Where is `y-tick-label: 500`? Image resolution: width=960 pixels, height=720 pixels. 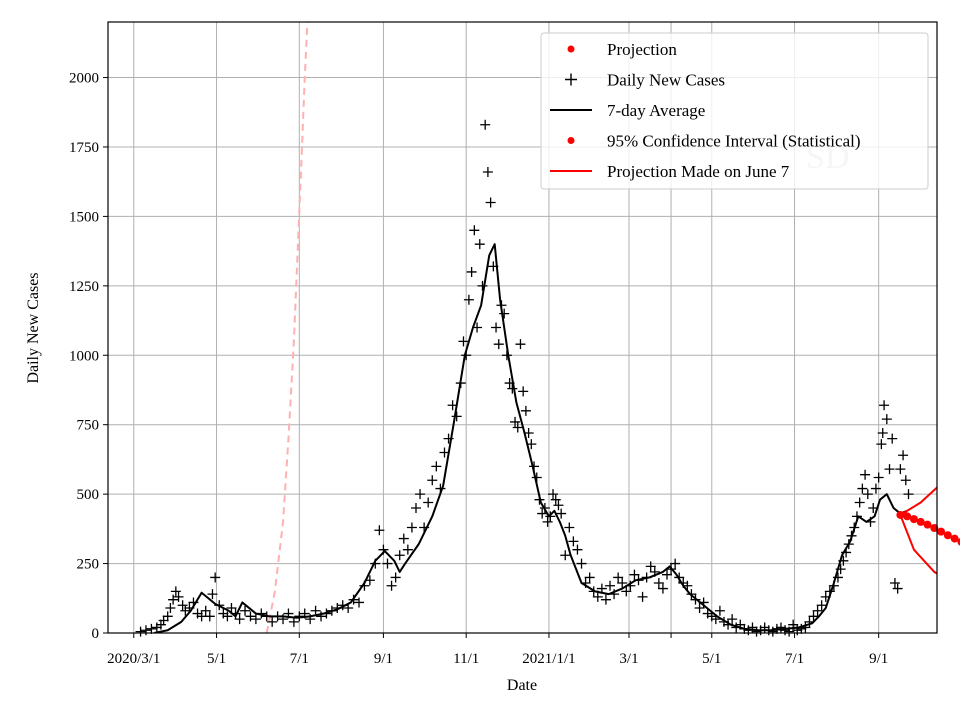
y-tick-label: 500 is located at coordinates (88, 495).